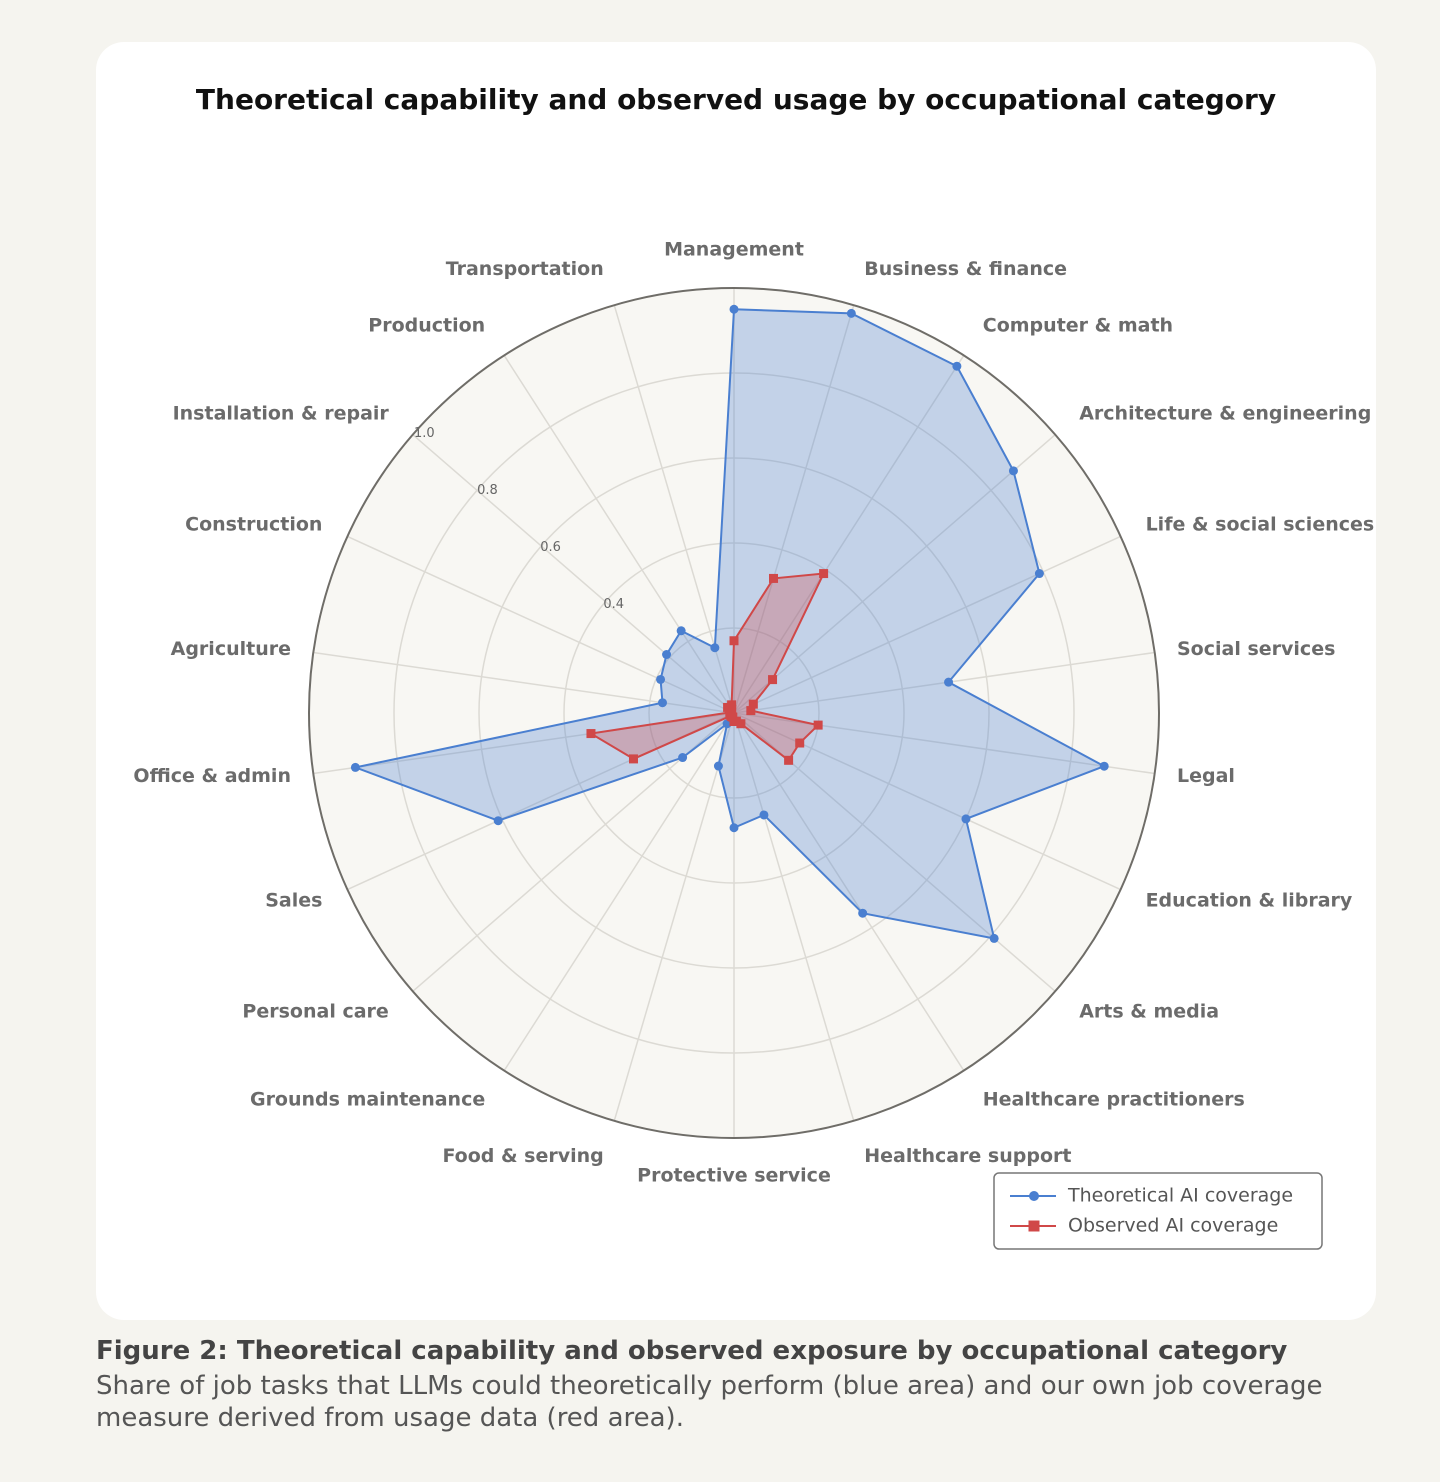  I want to click on category-label: Transportation, so click(525, 269).